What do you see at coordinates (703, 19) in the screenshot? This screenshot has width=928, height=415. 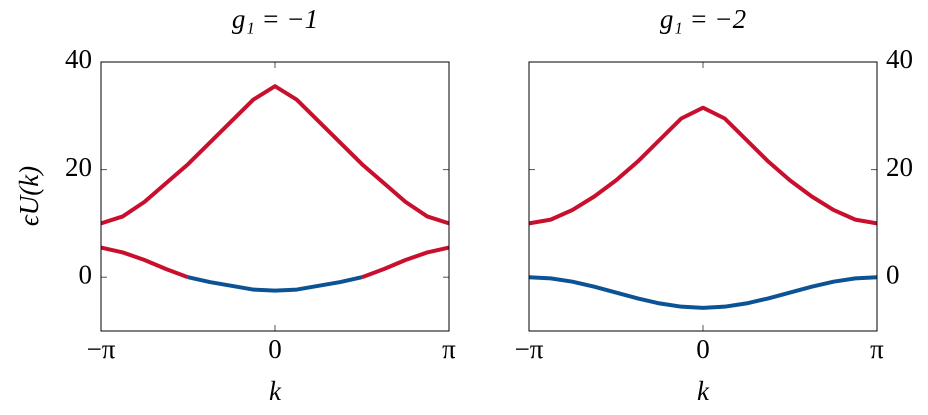 I see `panel-title: g₁ = −2` at bounding box center [703, 19].